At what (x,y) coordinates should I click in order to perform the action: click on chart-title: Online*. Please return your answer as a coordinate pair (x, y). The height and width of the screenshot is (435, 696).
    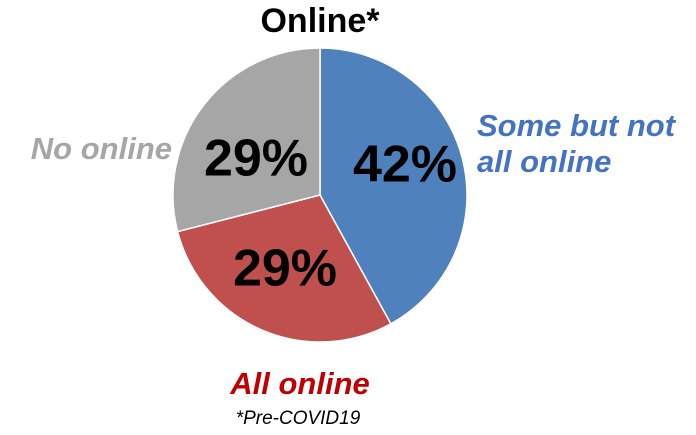
    Looking at the image, I should click on (320, 21).